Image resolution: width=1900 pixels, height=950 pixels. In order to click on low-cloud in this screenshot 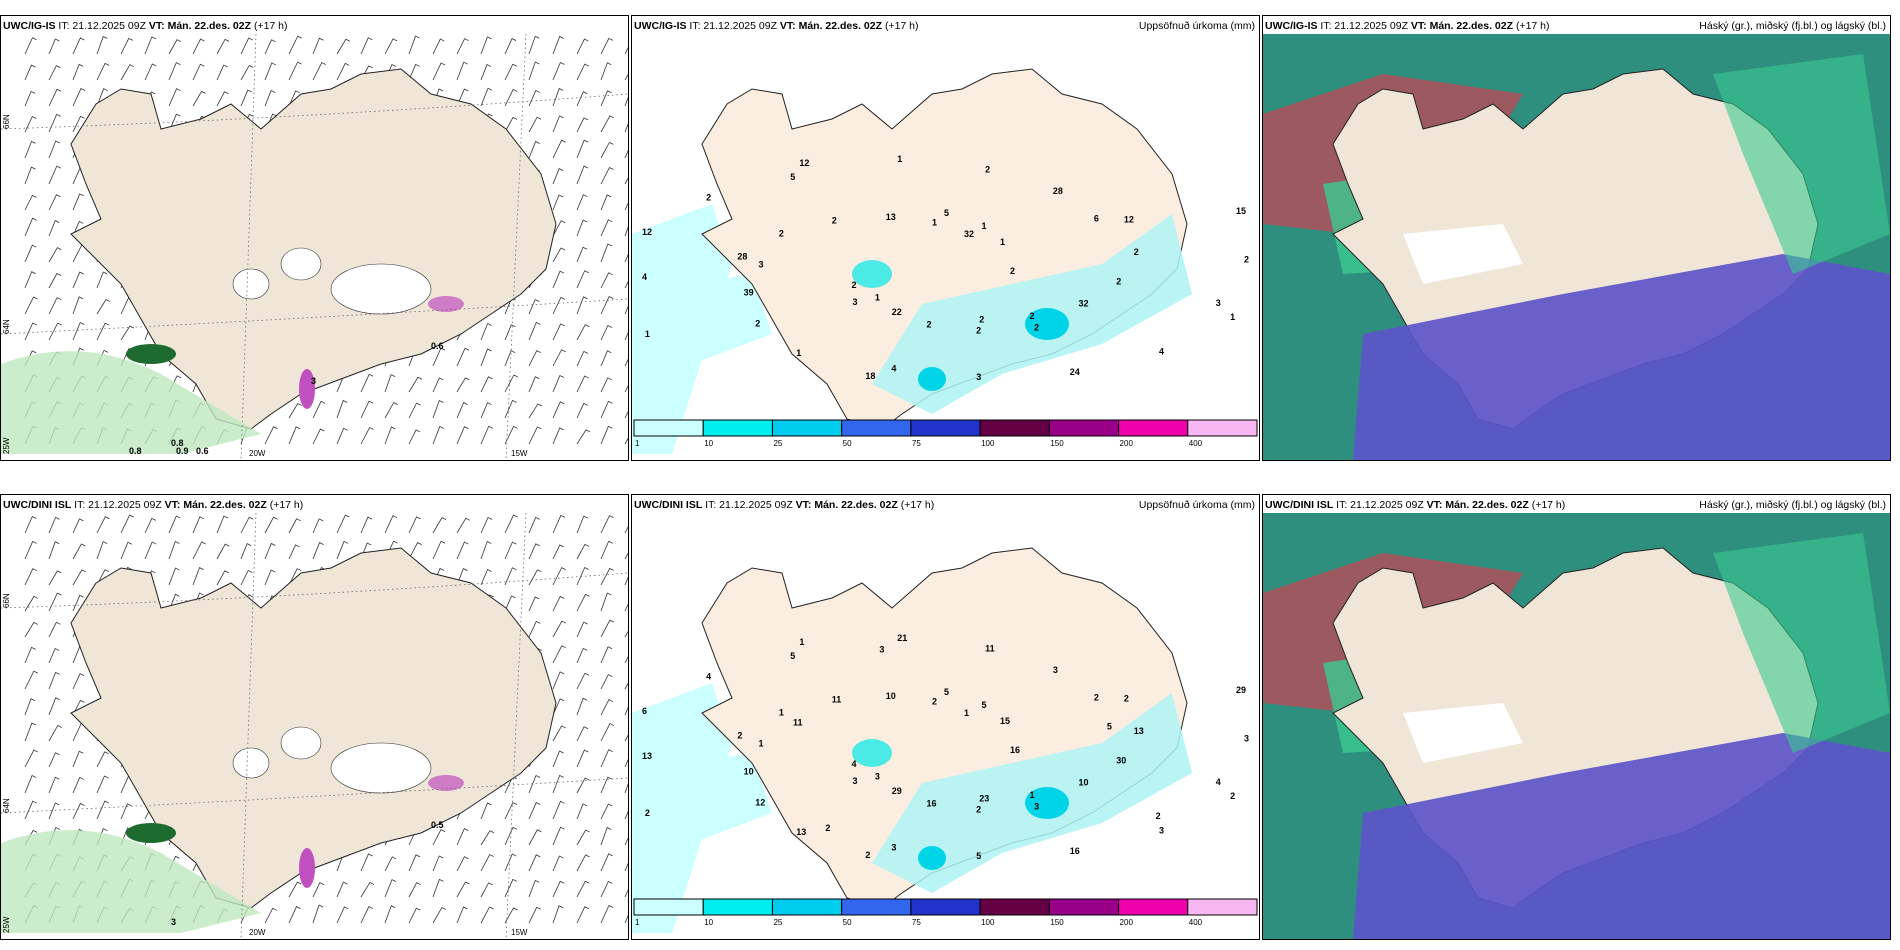, I will do `click(1621, 836)`.